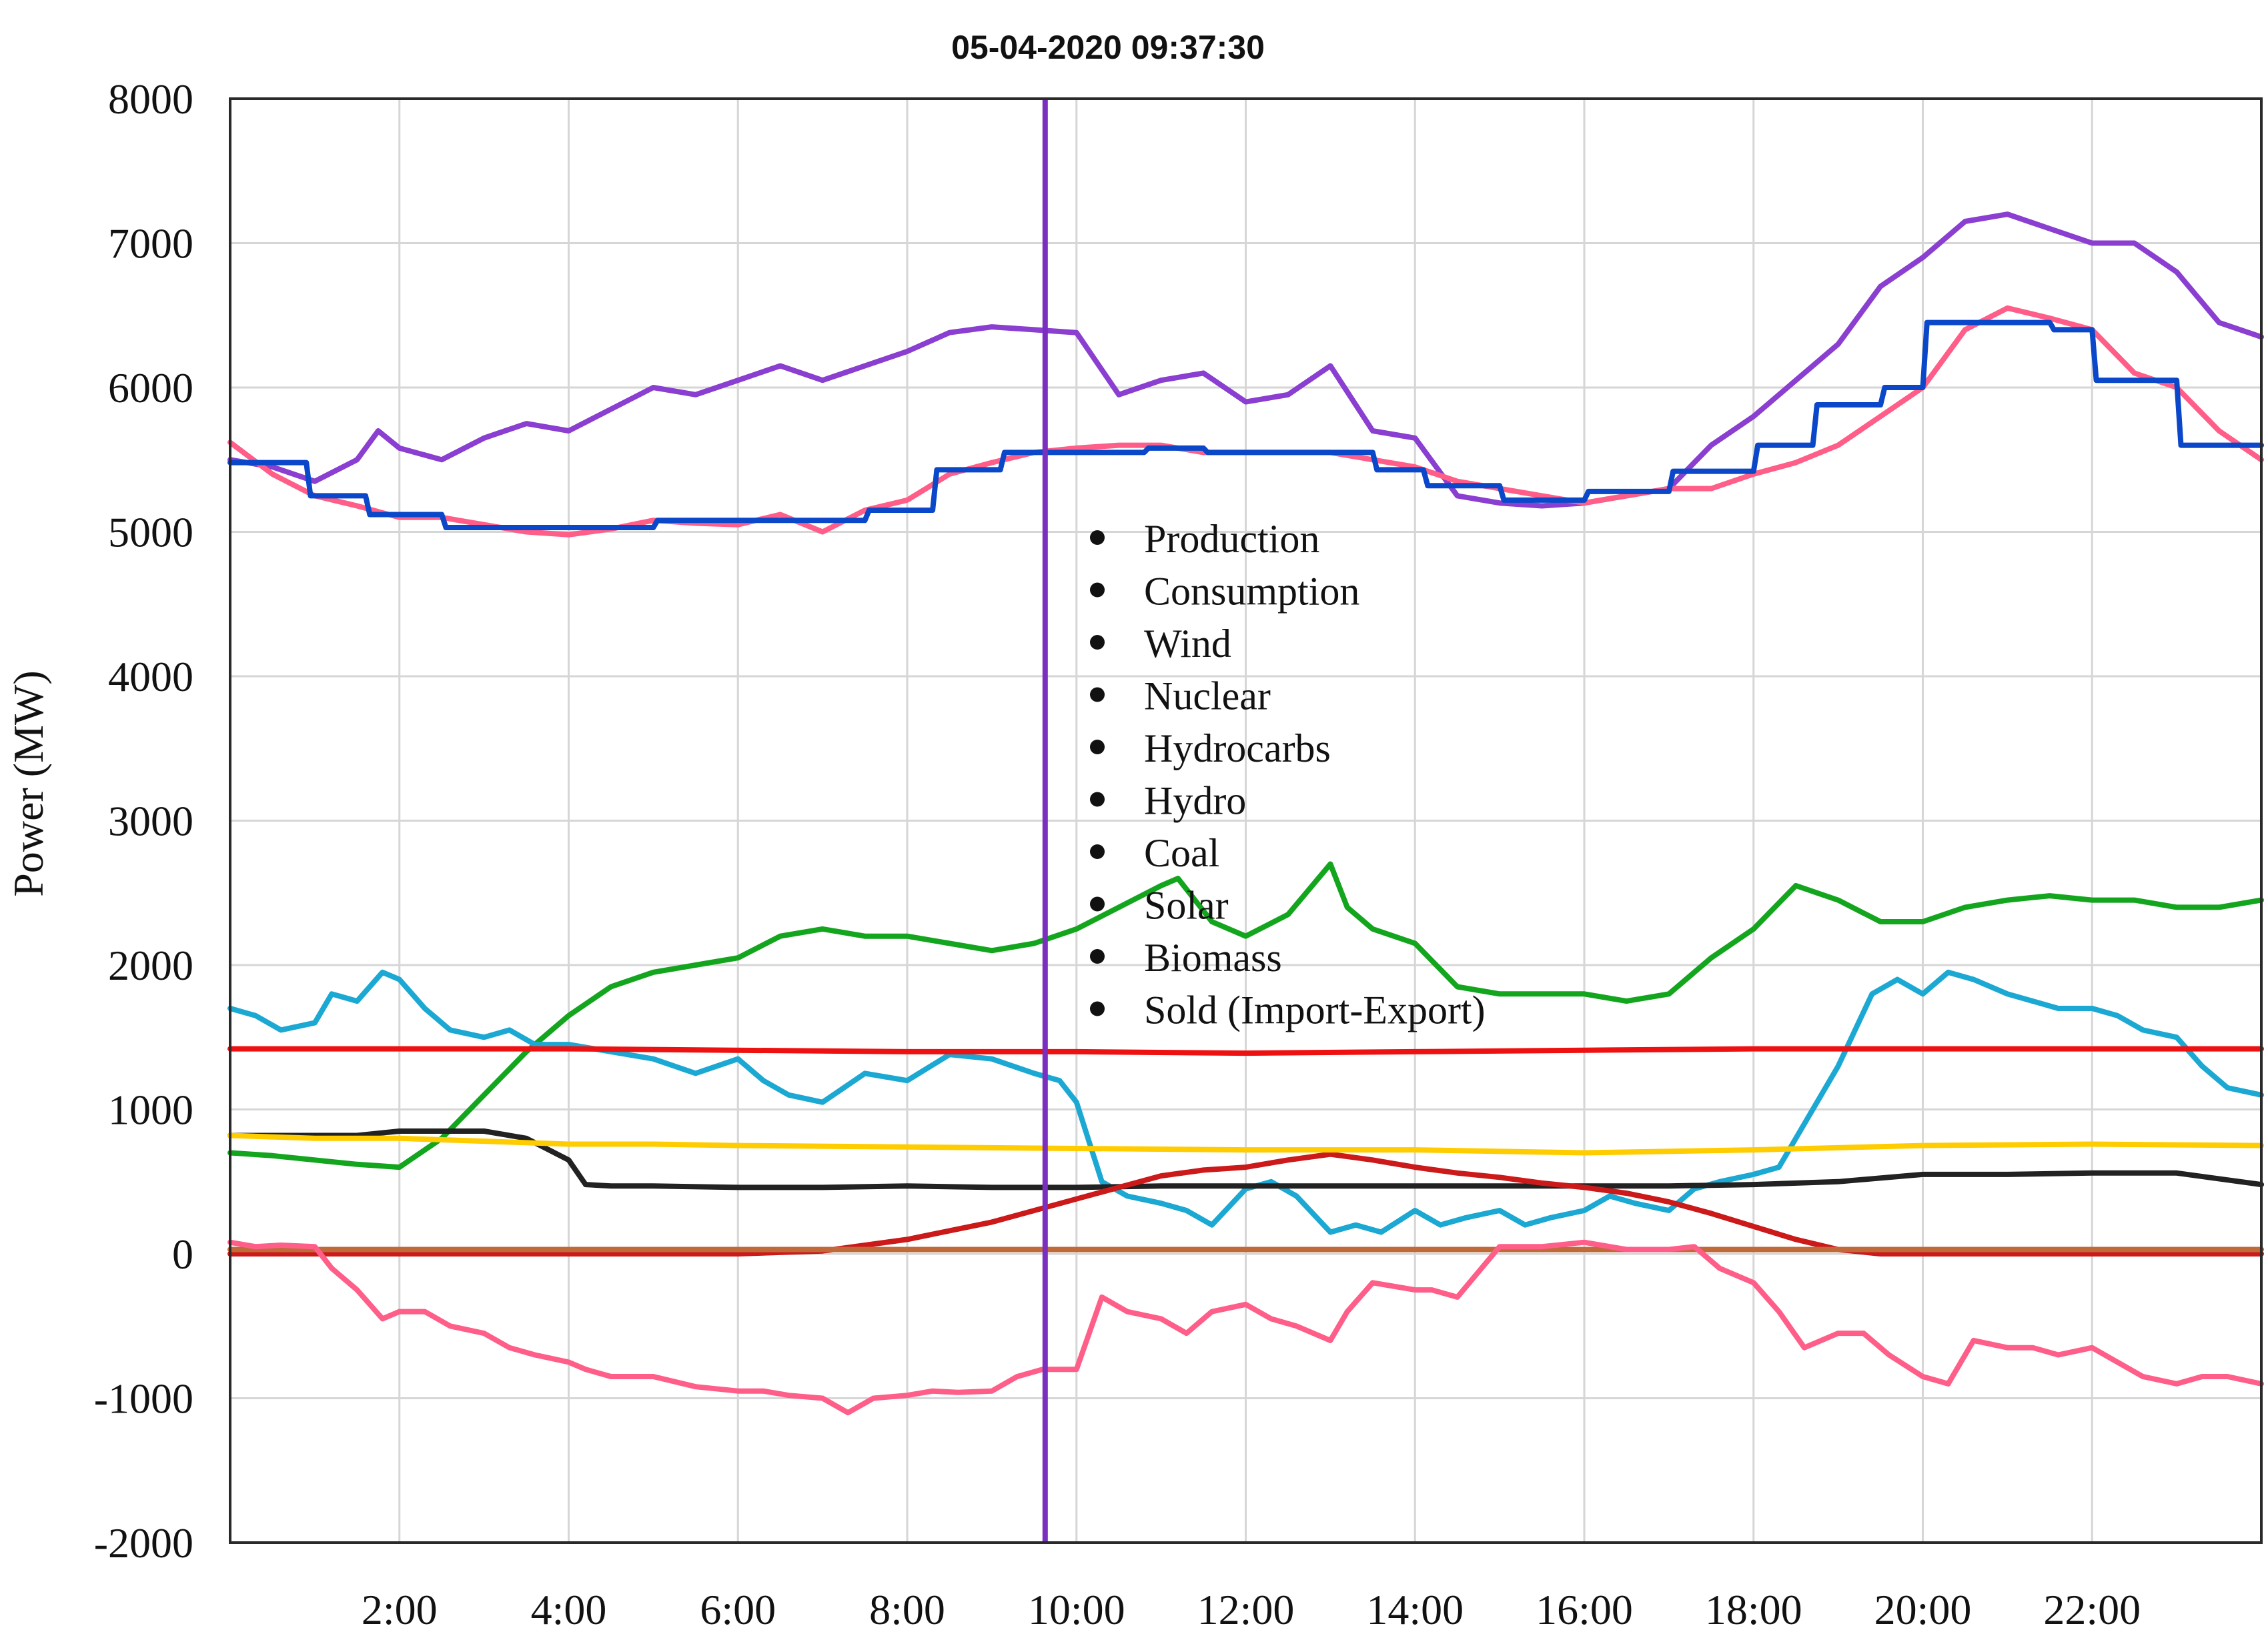 The width and height of the screenshot is (2268, 1642). What do you see at coordinates (151, 821) in the screenshot?
I see `y-tick-label-5: 3000` at bounding box center [151, 821].